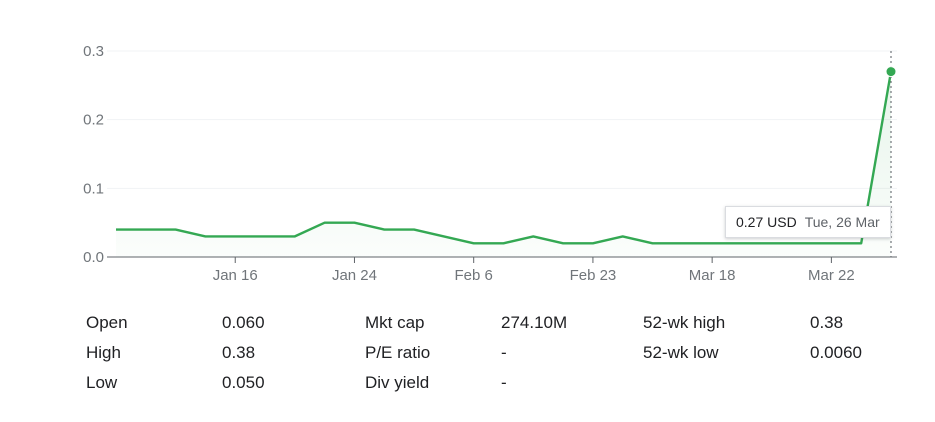 This screenshot has height=422, width=935. I want to click on y-tick-label: 0.0, so click(93, 257).